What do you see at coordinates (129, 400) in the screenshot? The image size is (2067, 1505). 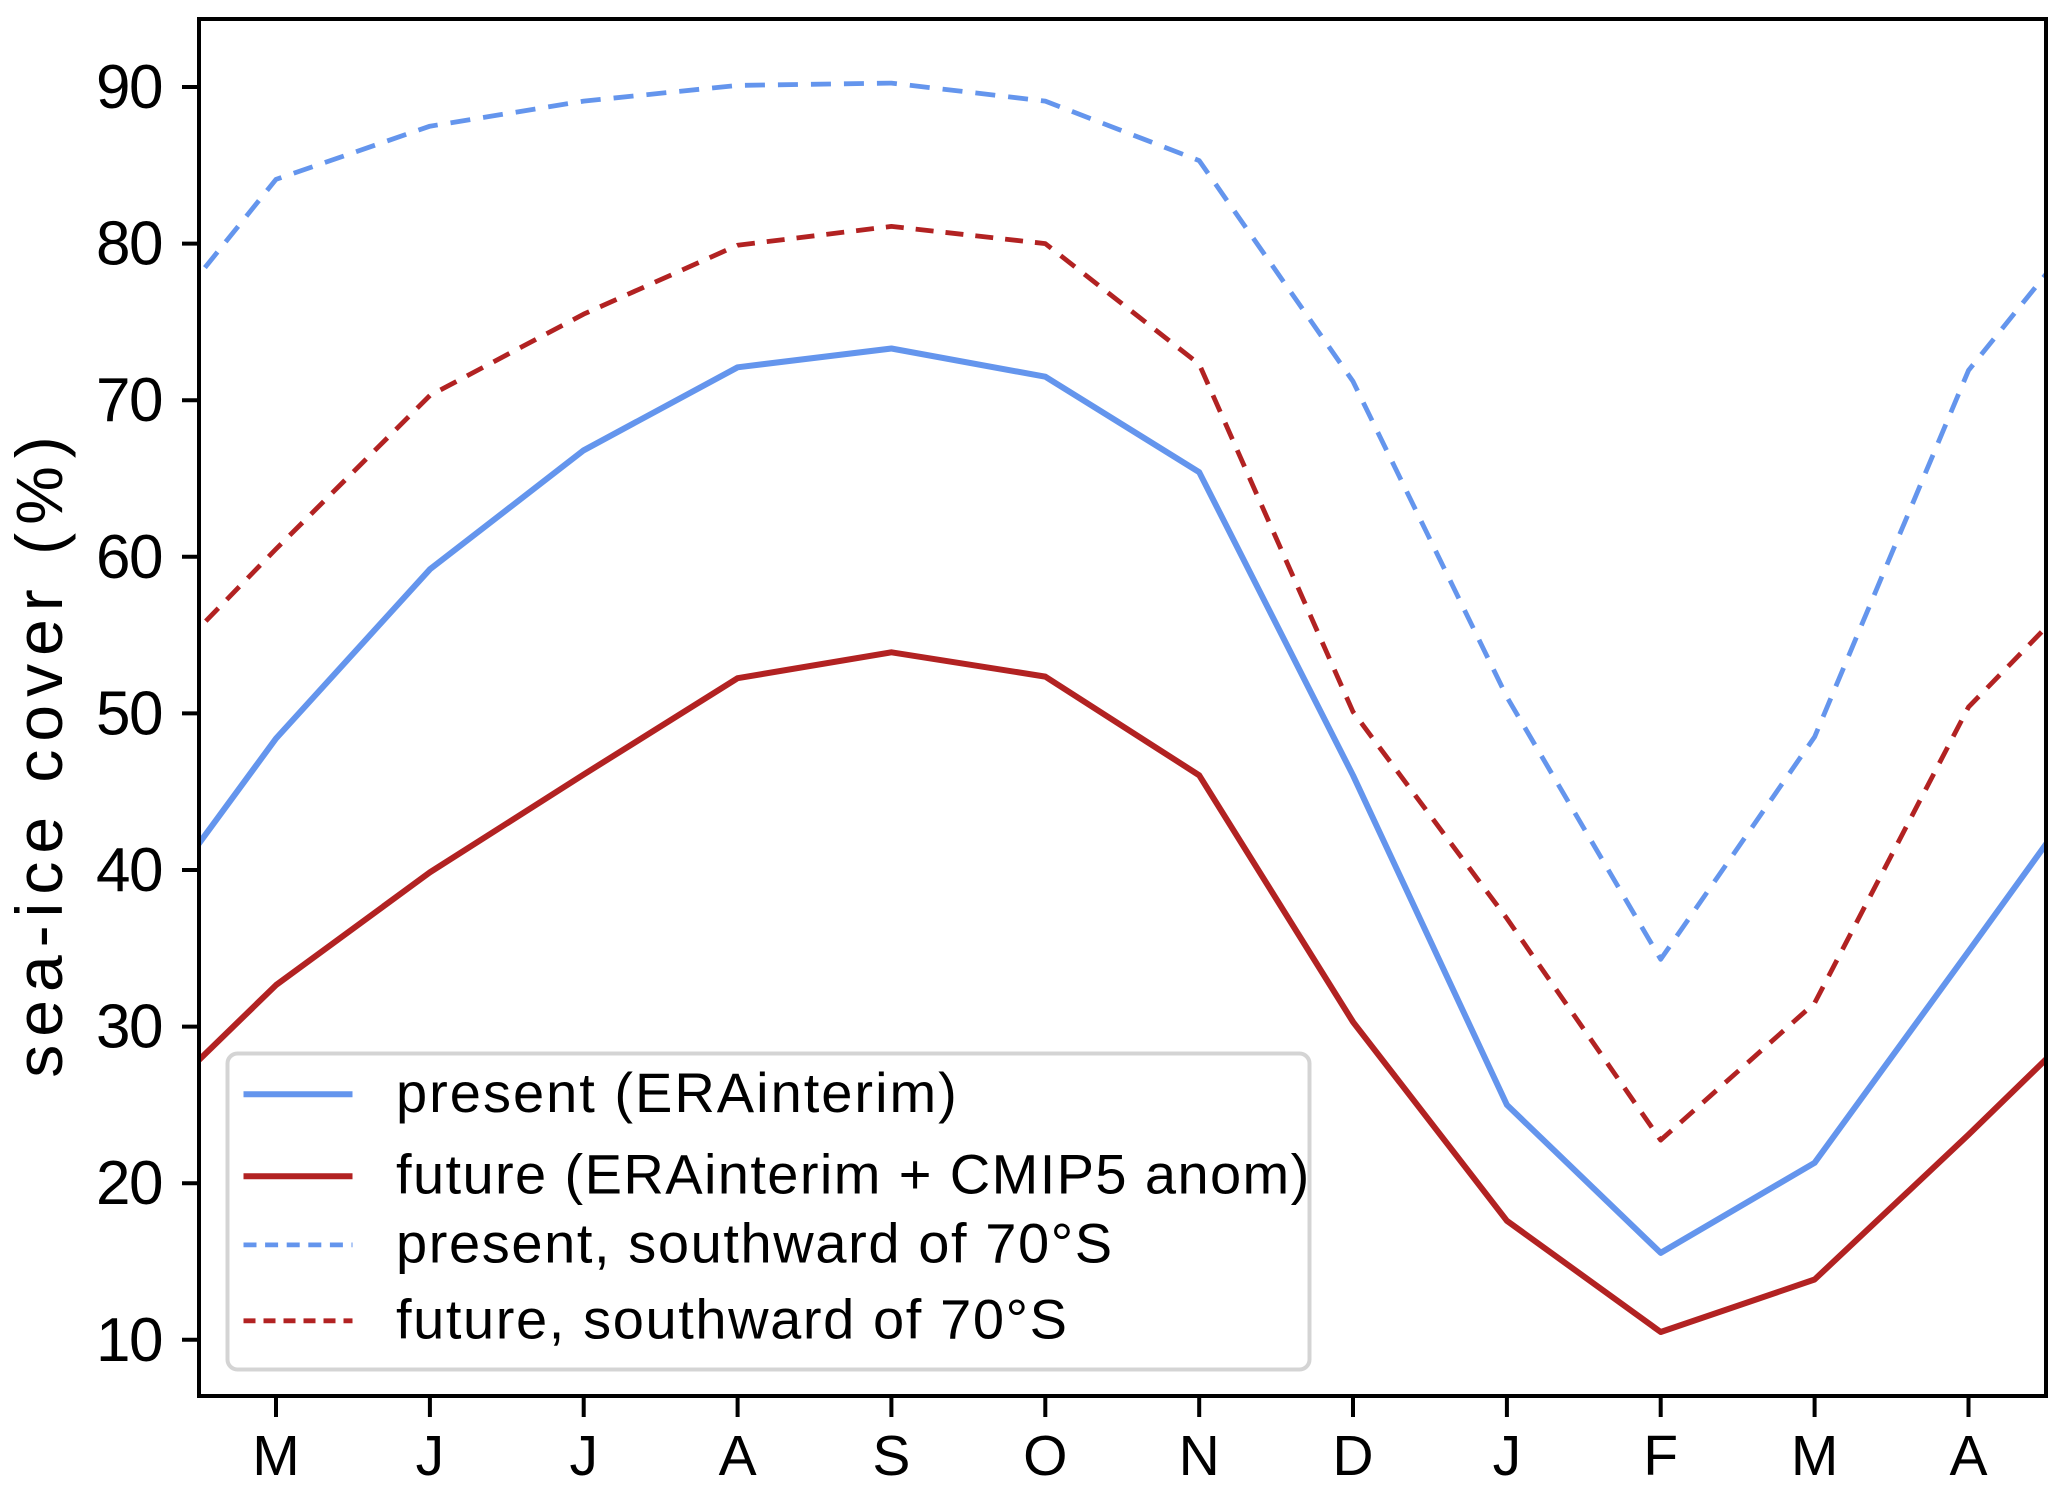 I see `svg-text: 70` at bounding box center [129, 400].